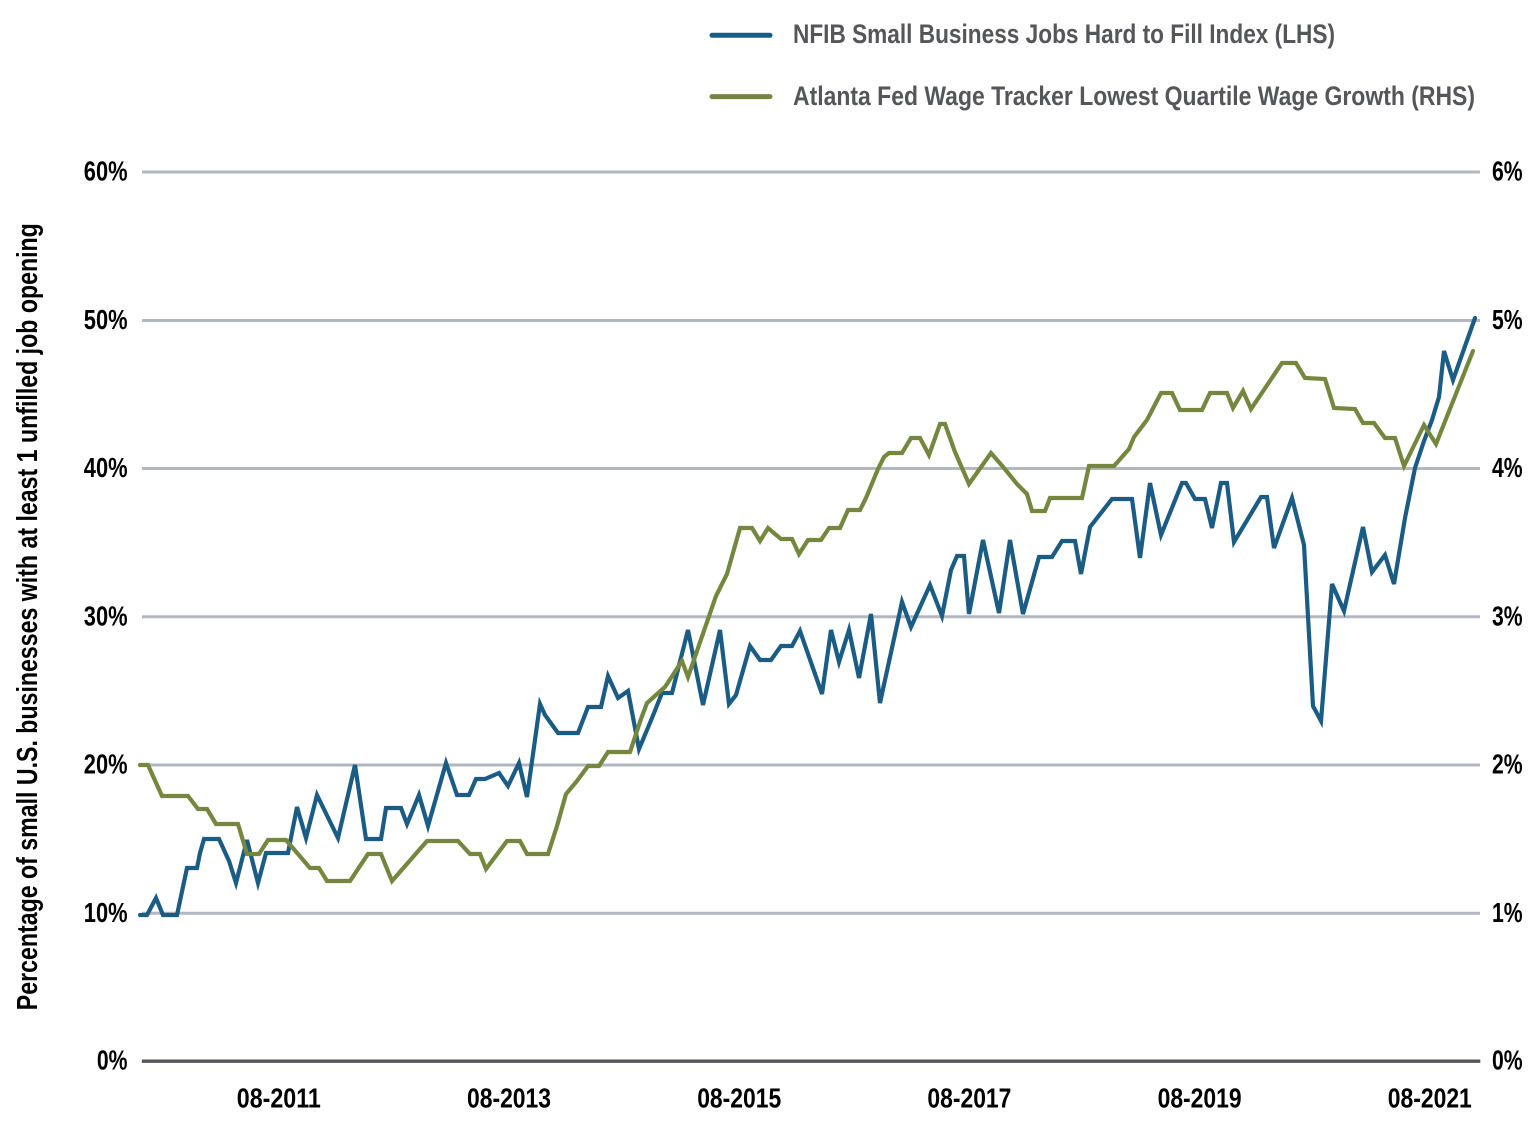 This screenshot has width=1533, height=1130. What do you see at coordinates (106, 319) in the screenshot?
I see `svg-text: 50%` at bounding box center [106, 319].